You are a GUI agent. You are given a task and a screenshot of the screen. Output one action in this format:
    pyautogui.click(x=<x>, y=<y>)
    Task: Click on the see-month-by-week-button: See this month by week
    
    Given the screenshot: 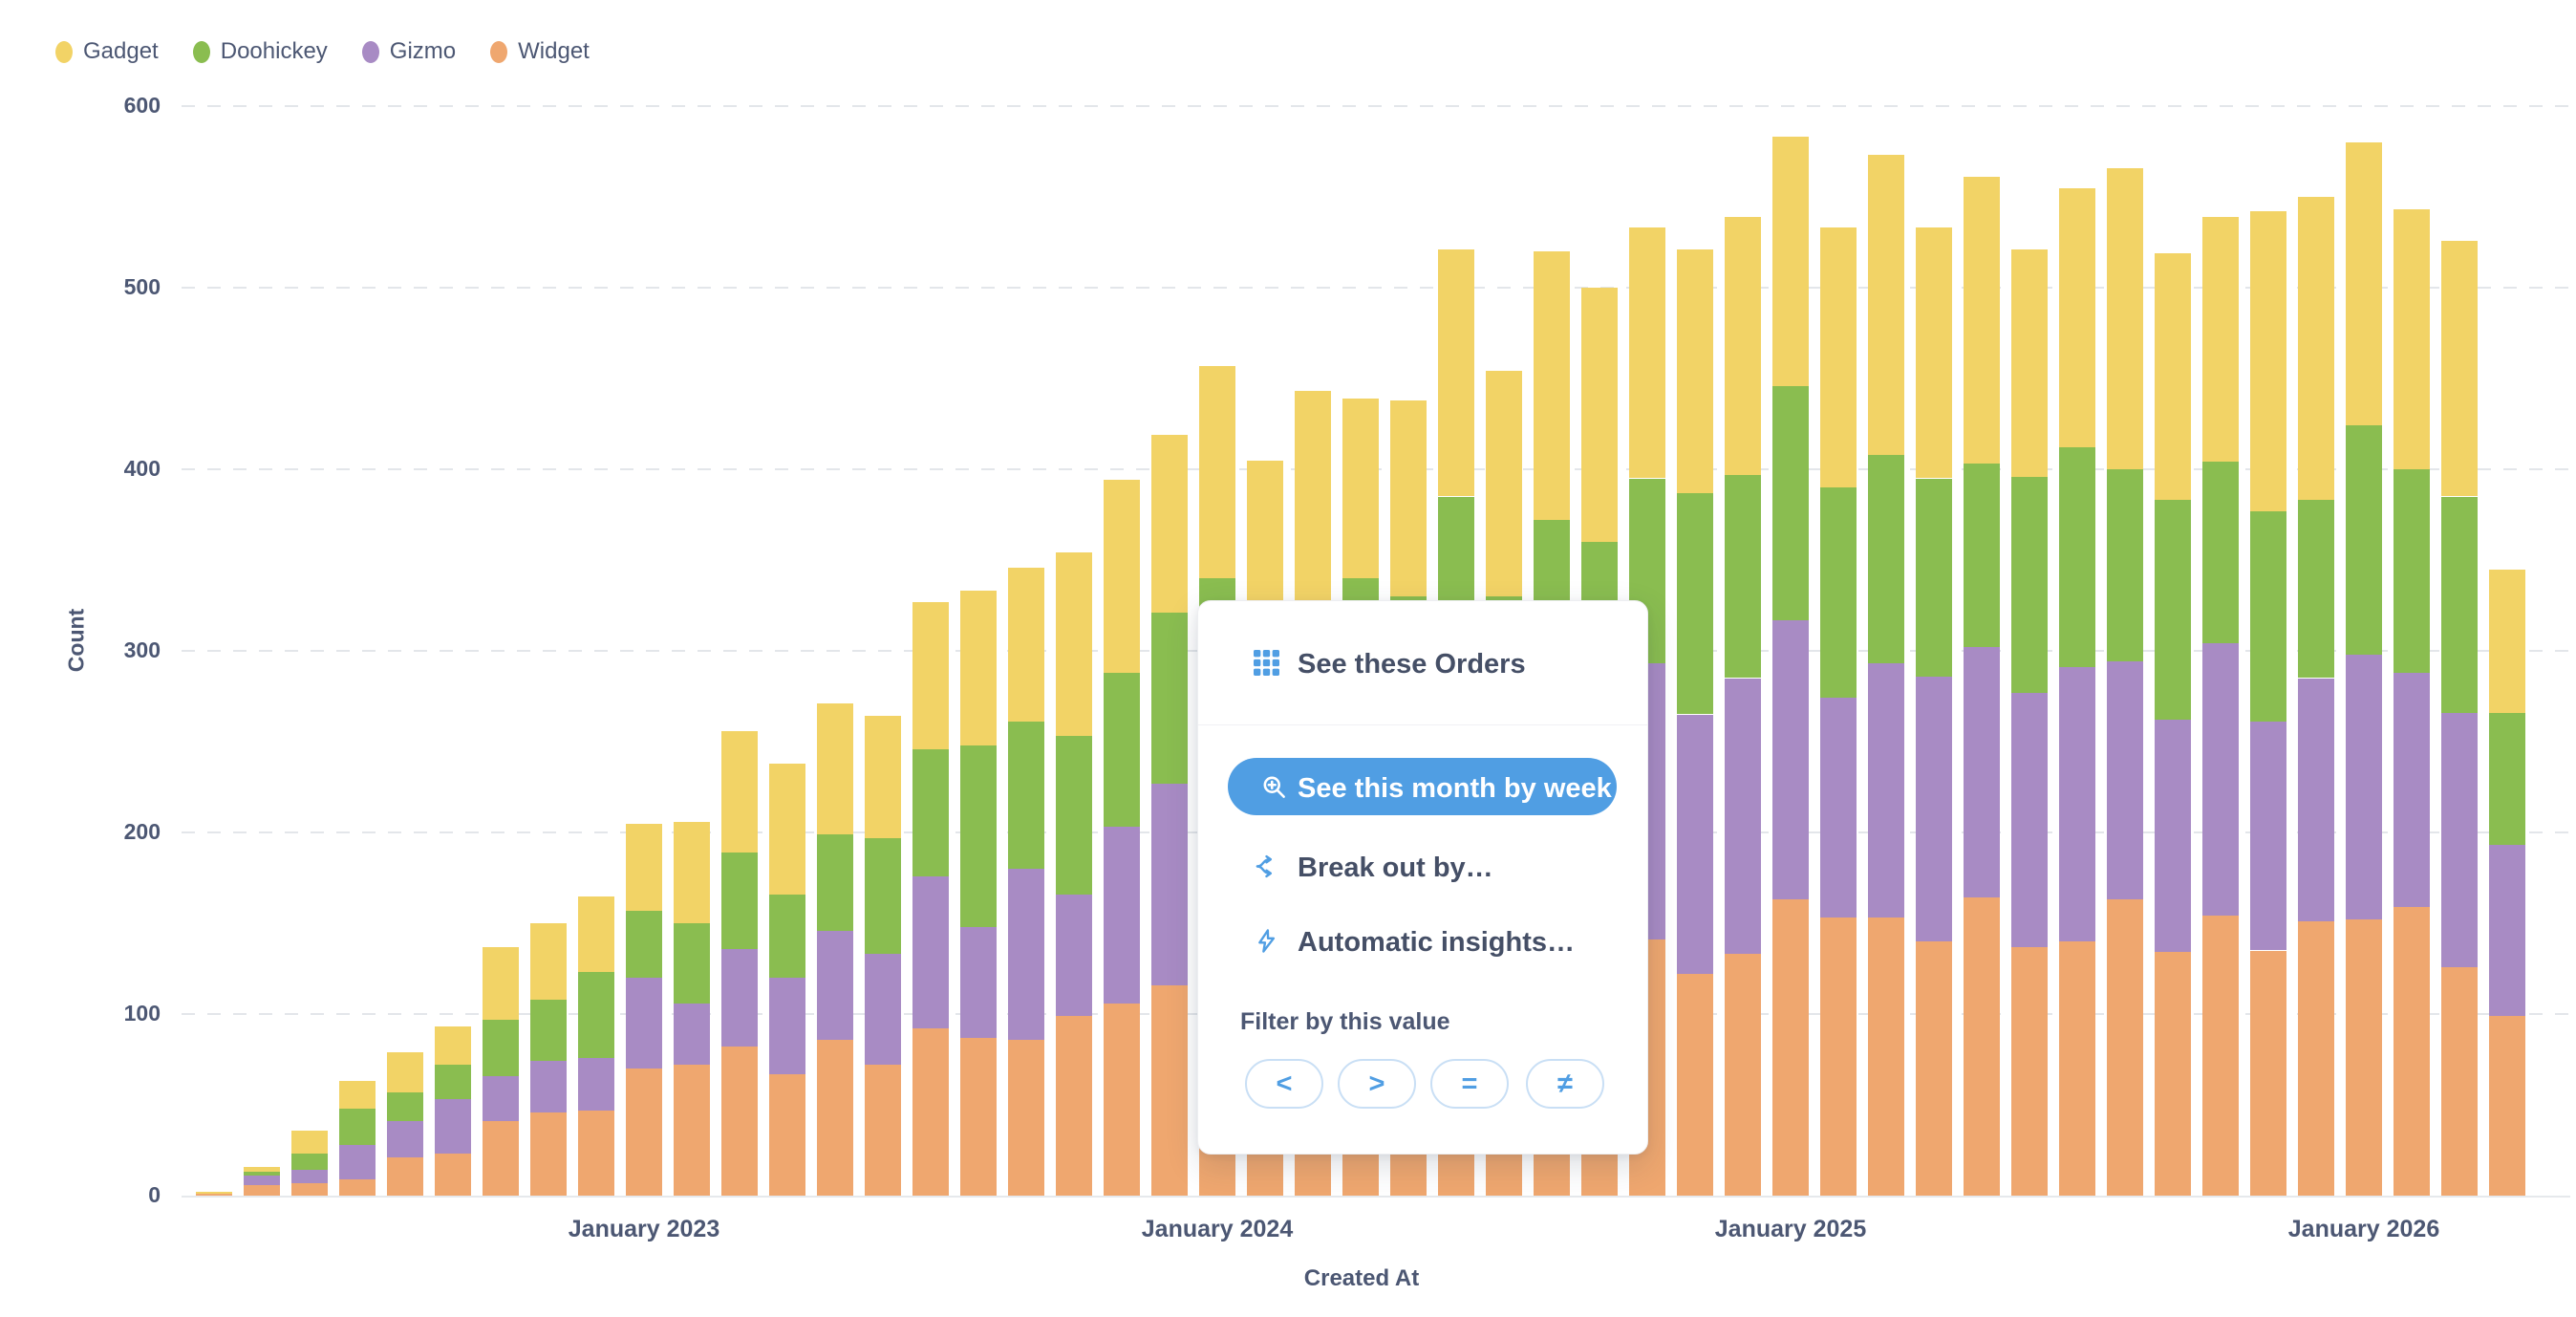 What is the action you would take?
    pyautogui.click(x=1422, y=786)
    